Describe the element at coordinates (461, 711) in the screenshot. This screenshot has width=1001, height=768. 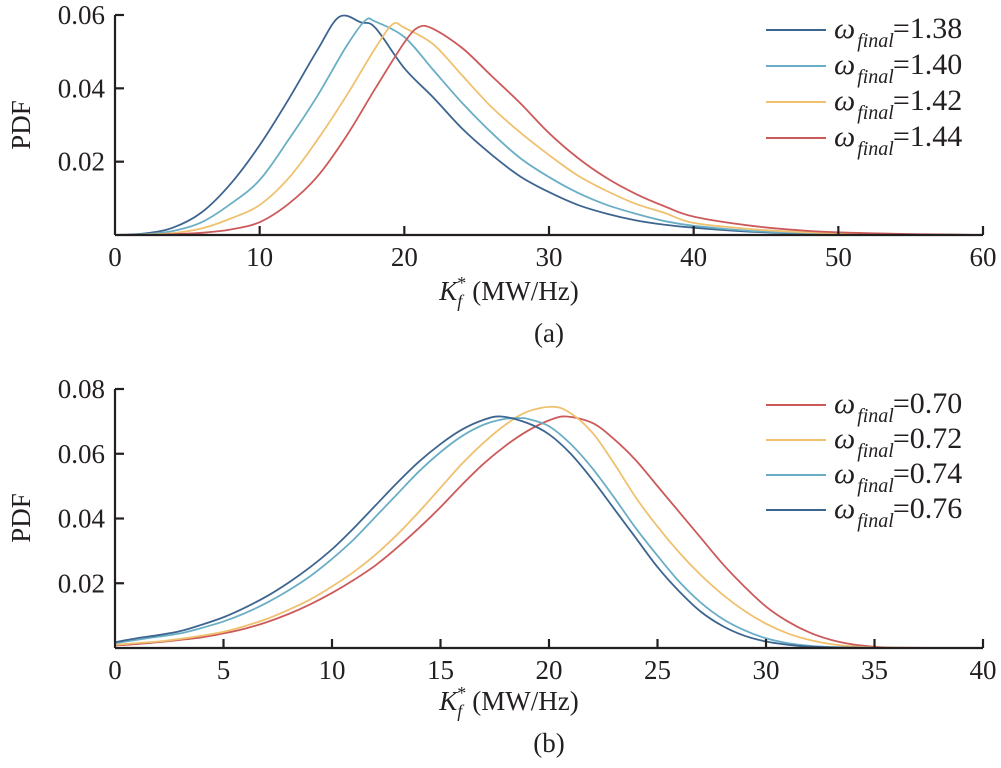
I see `panel-b-xlabel-sub: f` at that location.